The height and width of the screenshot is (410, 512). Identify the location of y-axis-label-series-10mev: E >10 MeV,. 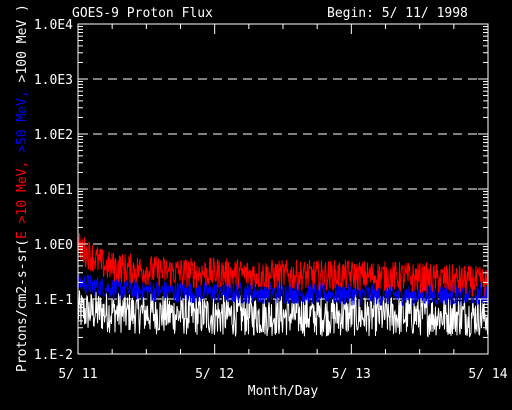
(22, 196).